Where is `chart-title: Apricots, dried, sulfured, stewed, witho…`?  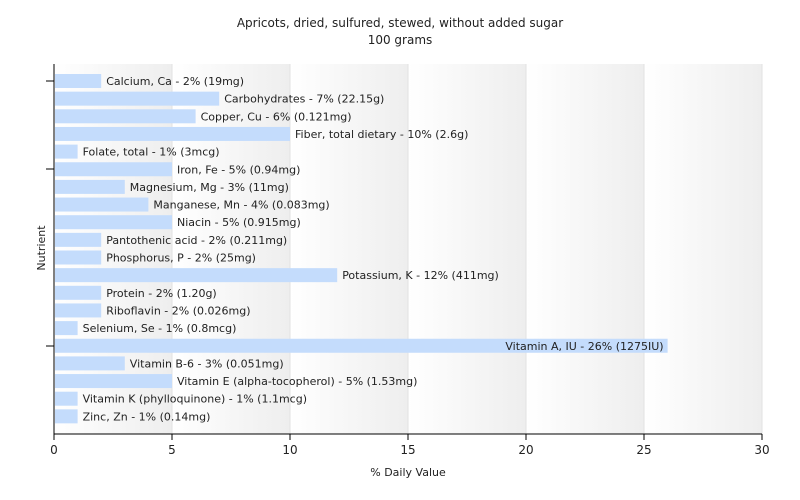
chart-title: Apricots, dried, sulfured, stewed, witho… is located at coordinates (400, 23).